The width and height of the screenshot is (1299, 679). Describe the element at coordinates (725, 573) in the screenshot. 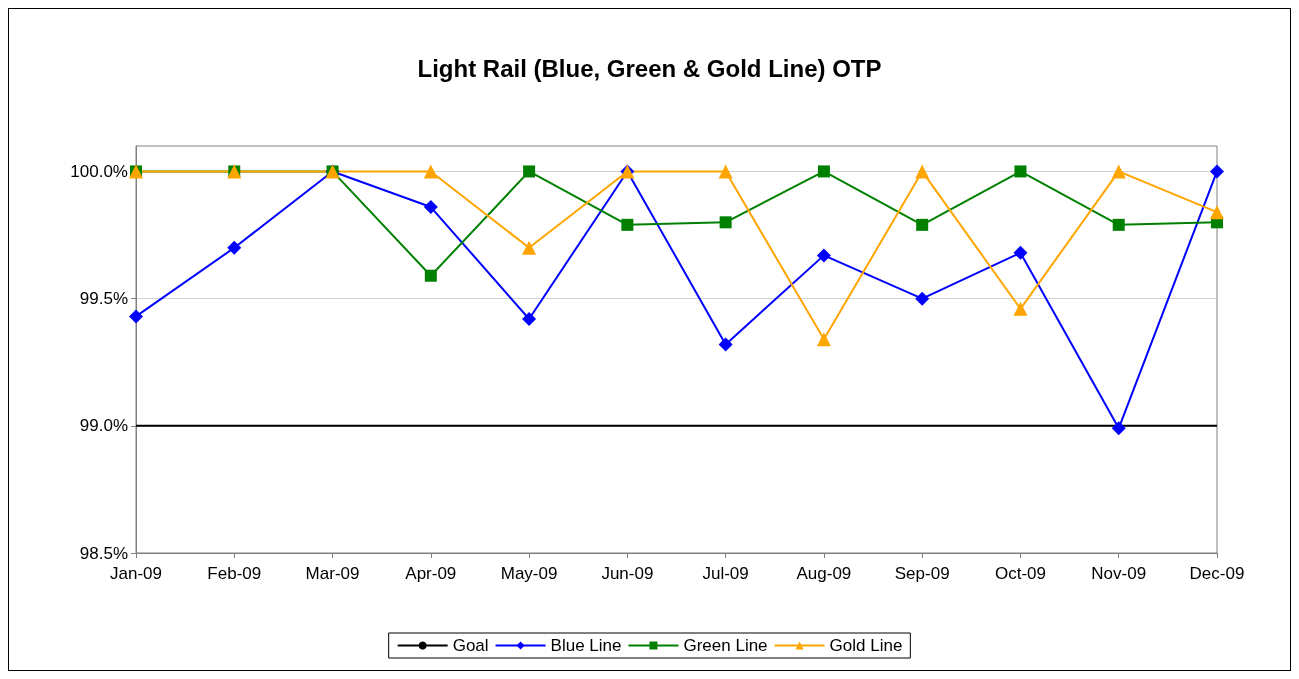

I see `x-tick-label: Jul-09` at that location.